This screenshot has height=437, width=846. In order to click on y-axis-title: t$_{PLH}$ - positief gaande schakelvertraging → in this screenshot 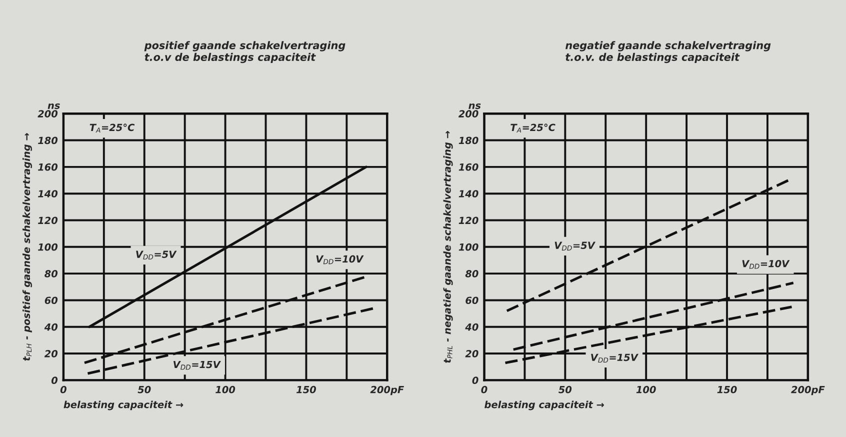, I will do `click(27, 247)`.